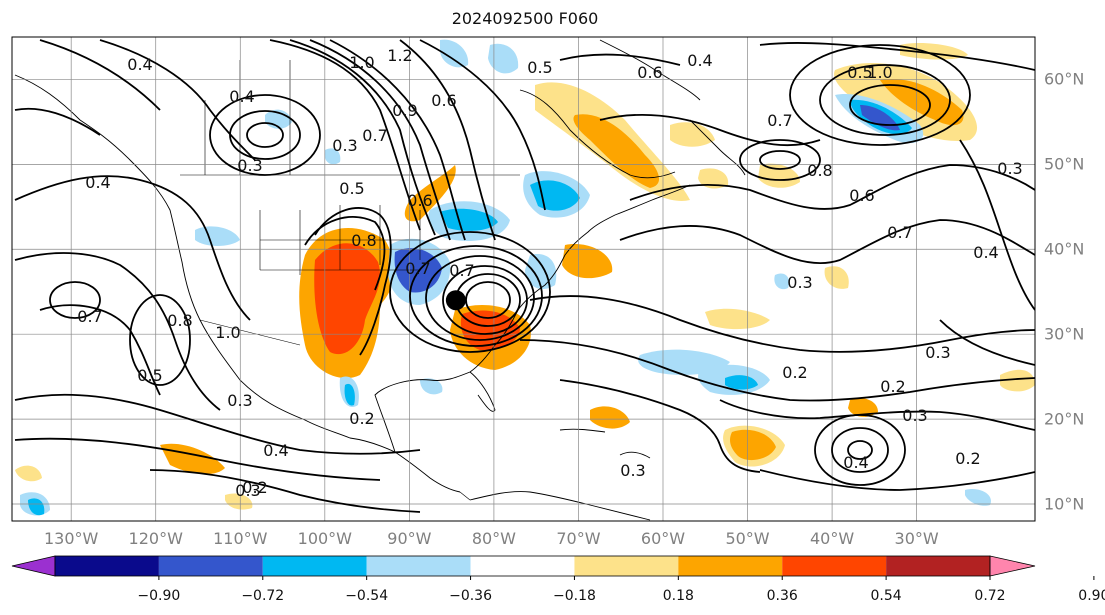  What do you see at coordinates (832, 538) in the screenshot?
I see `longitude-tick-label: 40°W` at bounding box center [832, 538].